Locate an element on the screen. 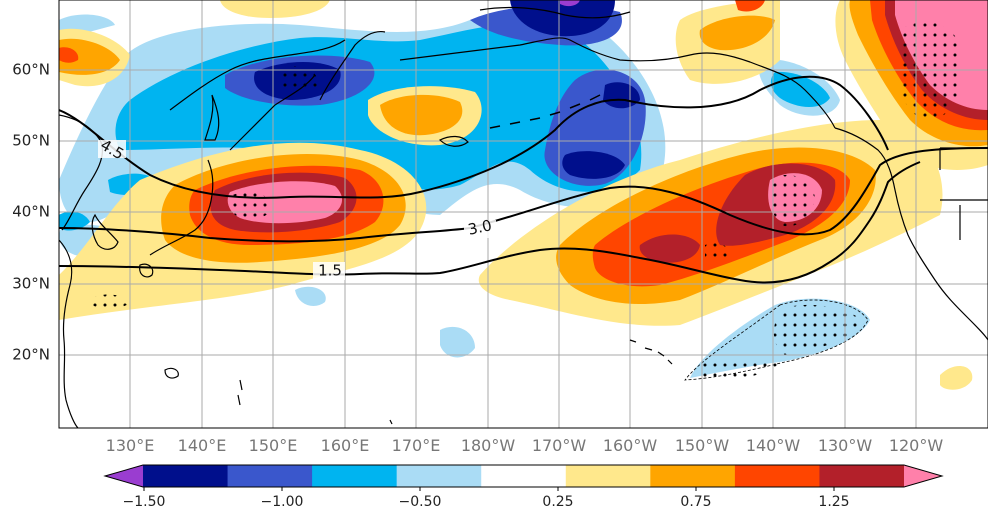 This screenshot has height=511, width=988. colorbar-extend-high is located at coordinates (923, 476).